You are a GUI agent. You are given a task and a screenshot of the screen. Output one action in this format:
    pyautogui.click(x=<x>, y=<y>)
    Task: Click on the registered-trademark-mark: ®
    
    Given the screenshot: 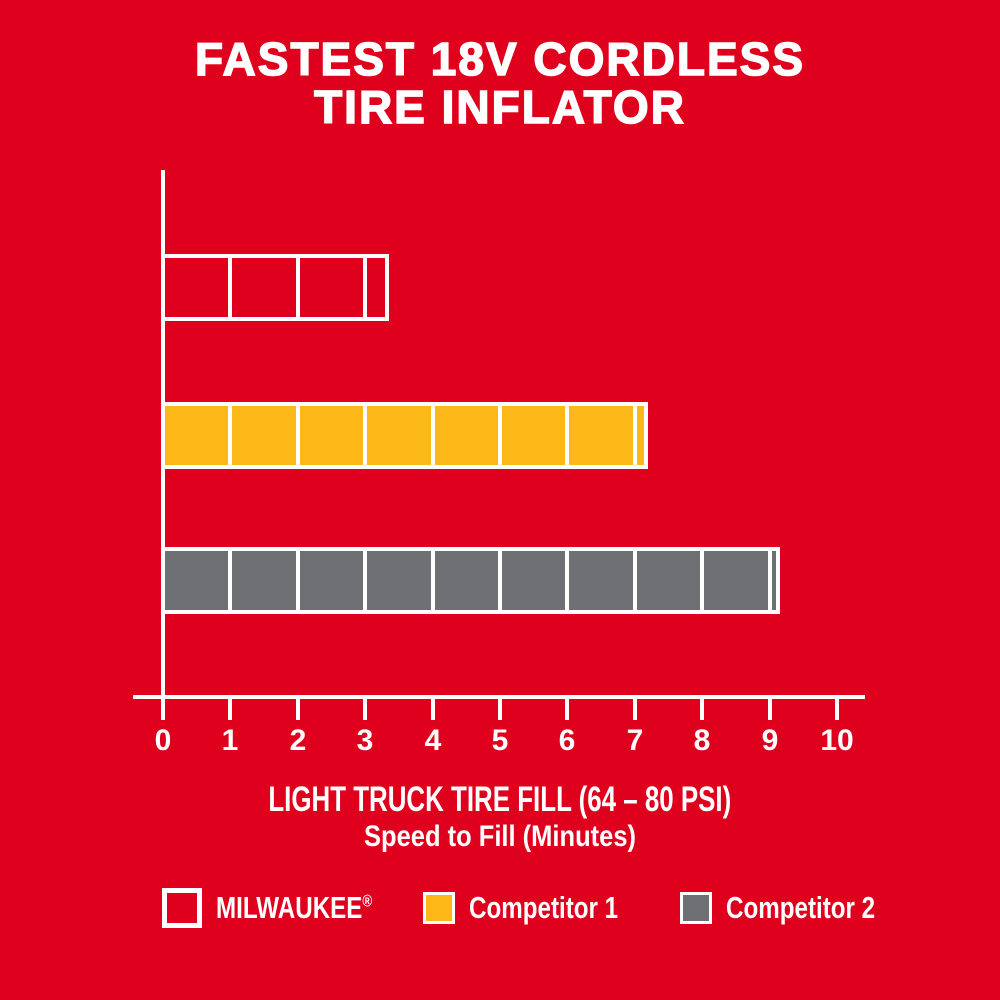 What is the action you would take?
    pyautogui.click(x=367, y=901)
    